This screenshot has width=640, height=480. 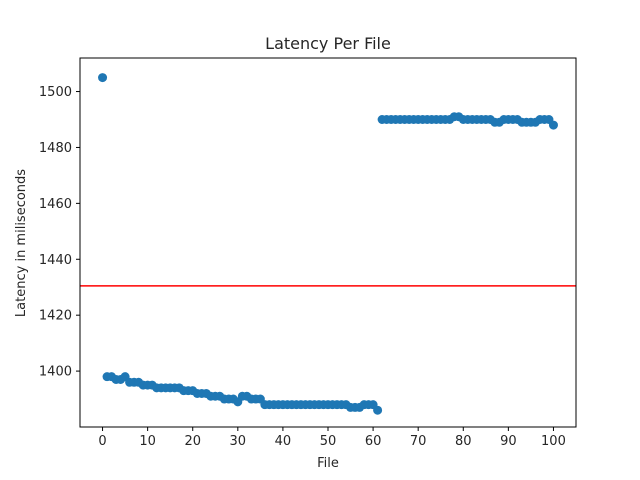 I want to click on x-tick-label: 50, so click(x=328, y=441).